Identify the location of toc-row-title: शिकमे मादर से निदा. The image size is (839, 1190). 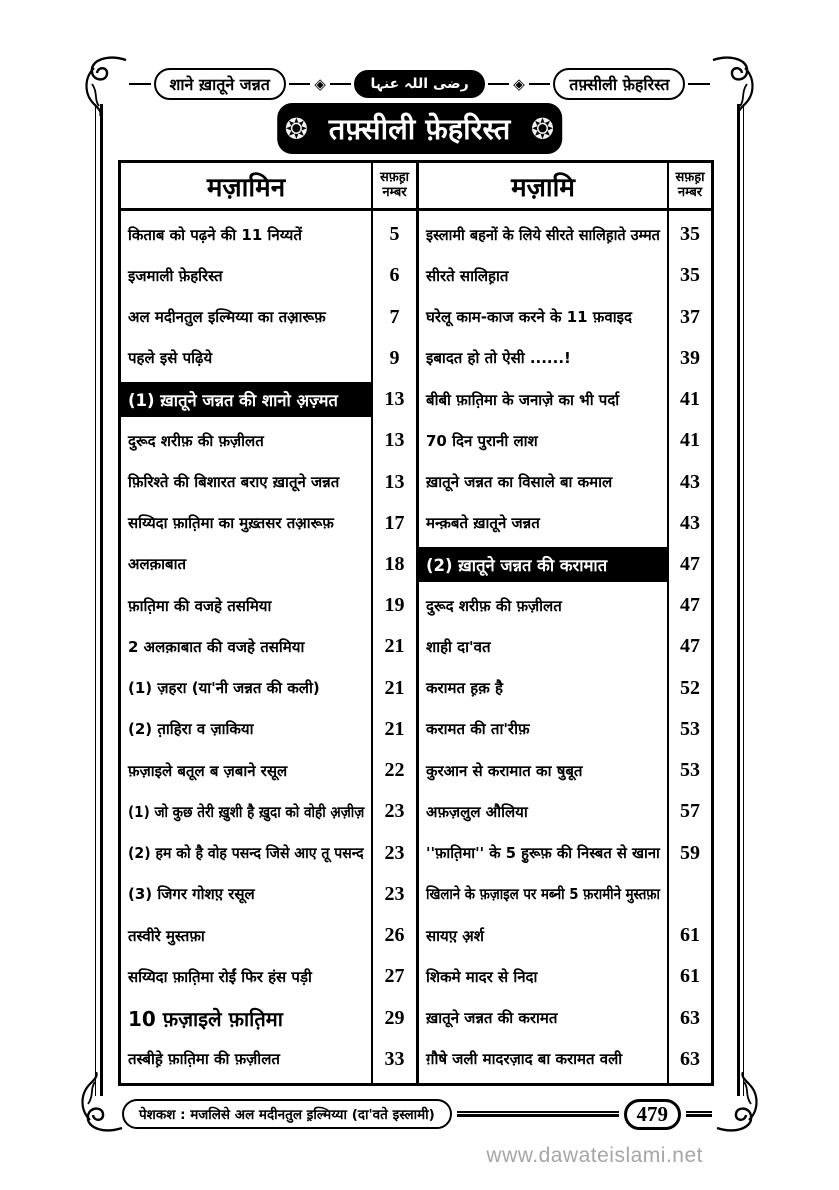
(482, 976).